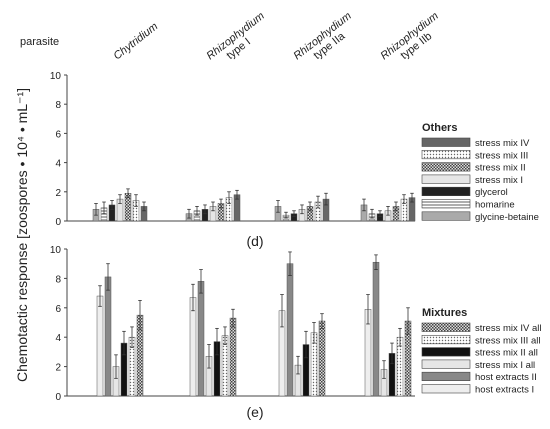  Describe the element at coordinates (446, 327) in the screenshot. I see `legend-swatch-stress-mix-iv-all` at that location.